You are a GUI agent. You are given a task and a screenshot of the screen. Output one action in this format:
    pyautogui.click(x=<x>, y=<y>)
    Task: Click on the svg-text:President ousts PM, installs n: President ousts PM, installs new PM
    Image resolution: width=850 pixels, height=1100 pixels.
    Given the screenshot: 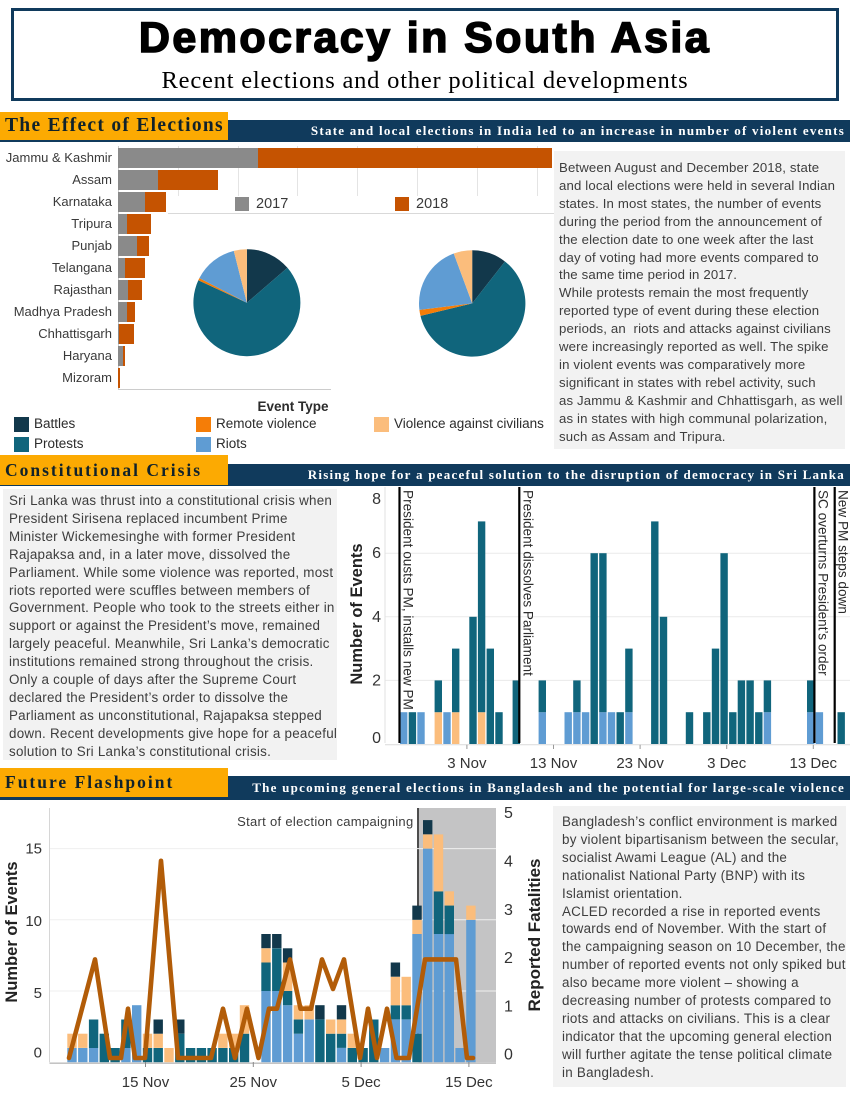 What is the action you would take?
    pyautogui.click(x=408, y=600)
    